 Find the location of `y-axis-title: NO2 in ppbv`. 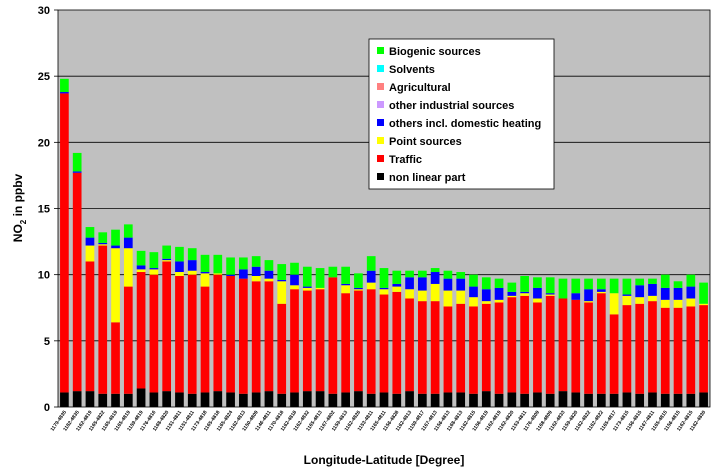

y-axis-title: NO2 in ppbv is located at coordinates (19, 207).